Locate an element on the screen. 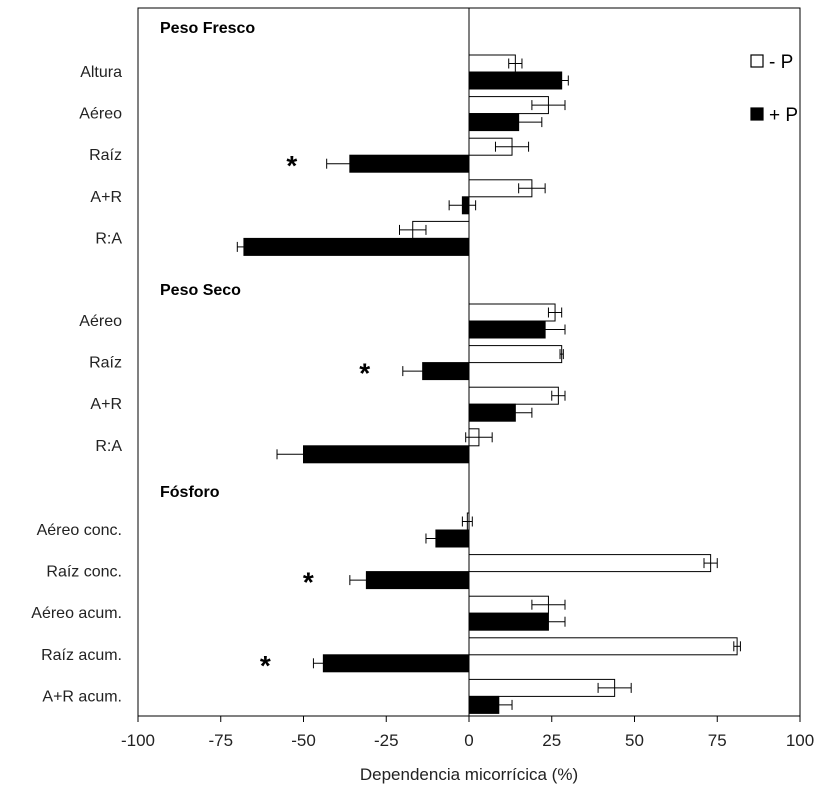  x-tick-label: -50 is located at coordinates (303, 740).